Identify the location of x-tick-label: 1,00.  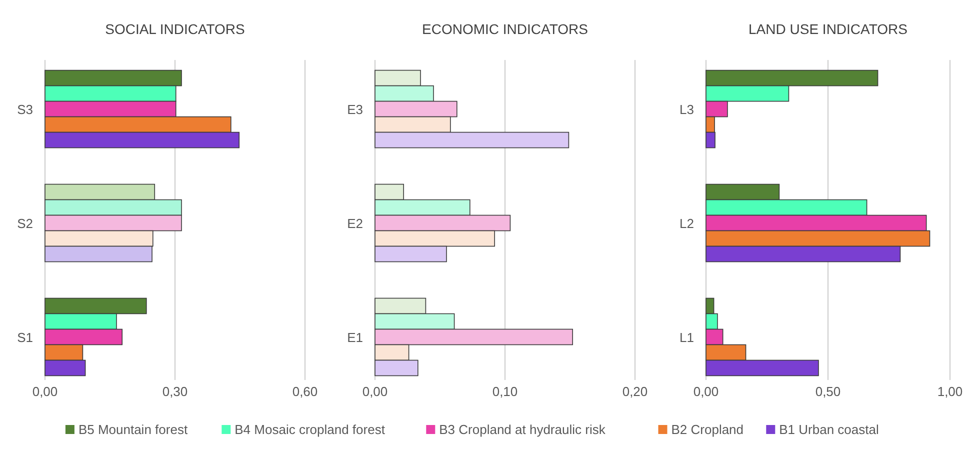
(950, 391).